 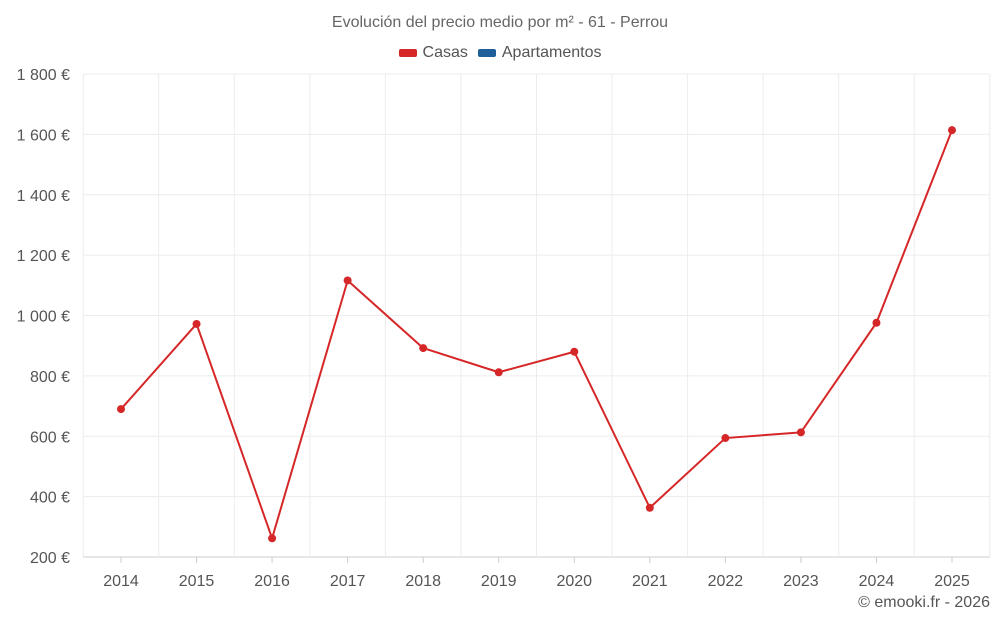 I want to click on y-tick-label: 1 200 €, so click(x=43, y=256).